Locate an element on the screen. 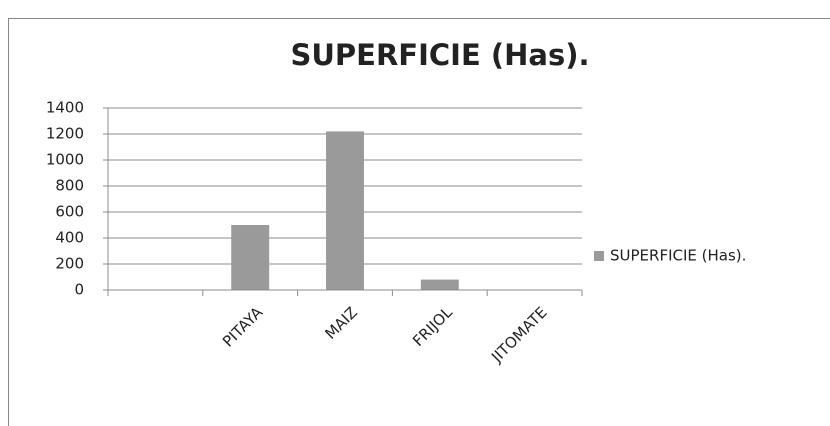 The image size is (830, 426). y-tick-label: 0 is located at coordinates (79, 290).